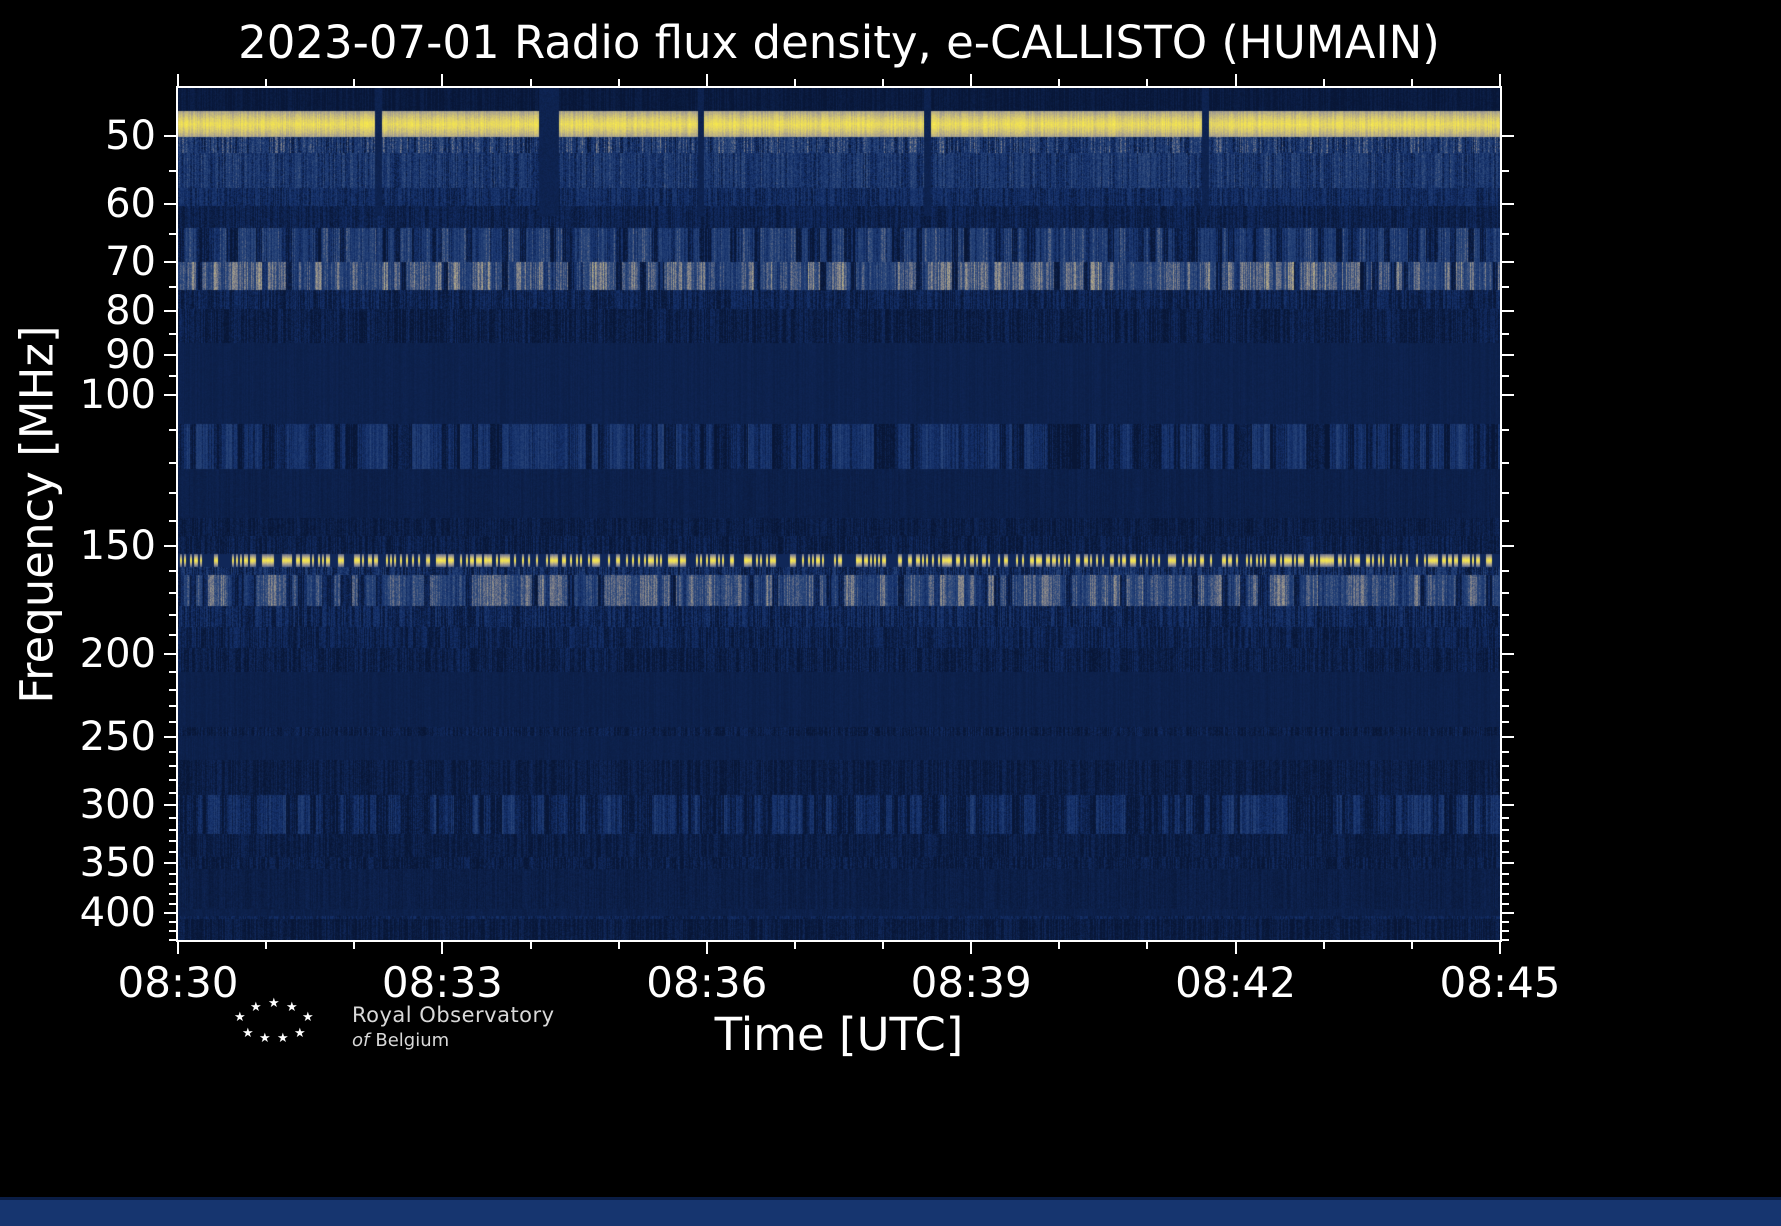 Image resolution: width=1781 pixels, height=1226 pixels. Describe the element at coordinates (130, 355) in the screenshot. I see `y-tick-label: 90` at that location.